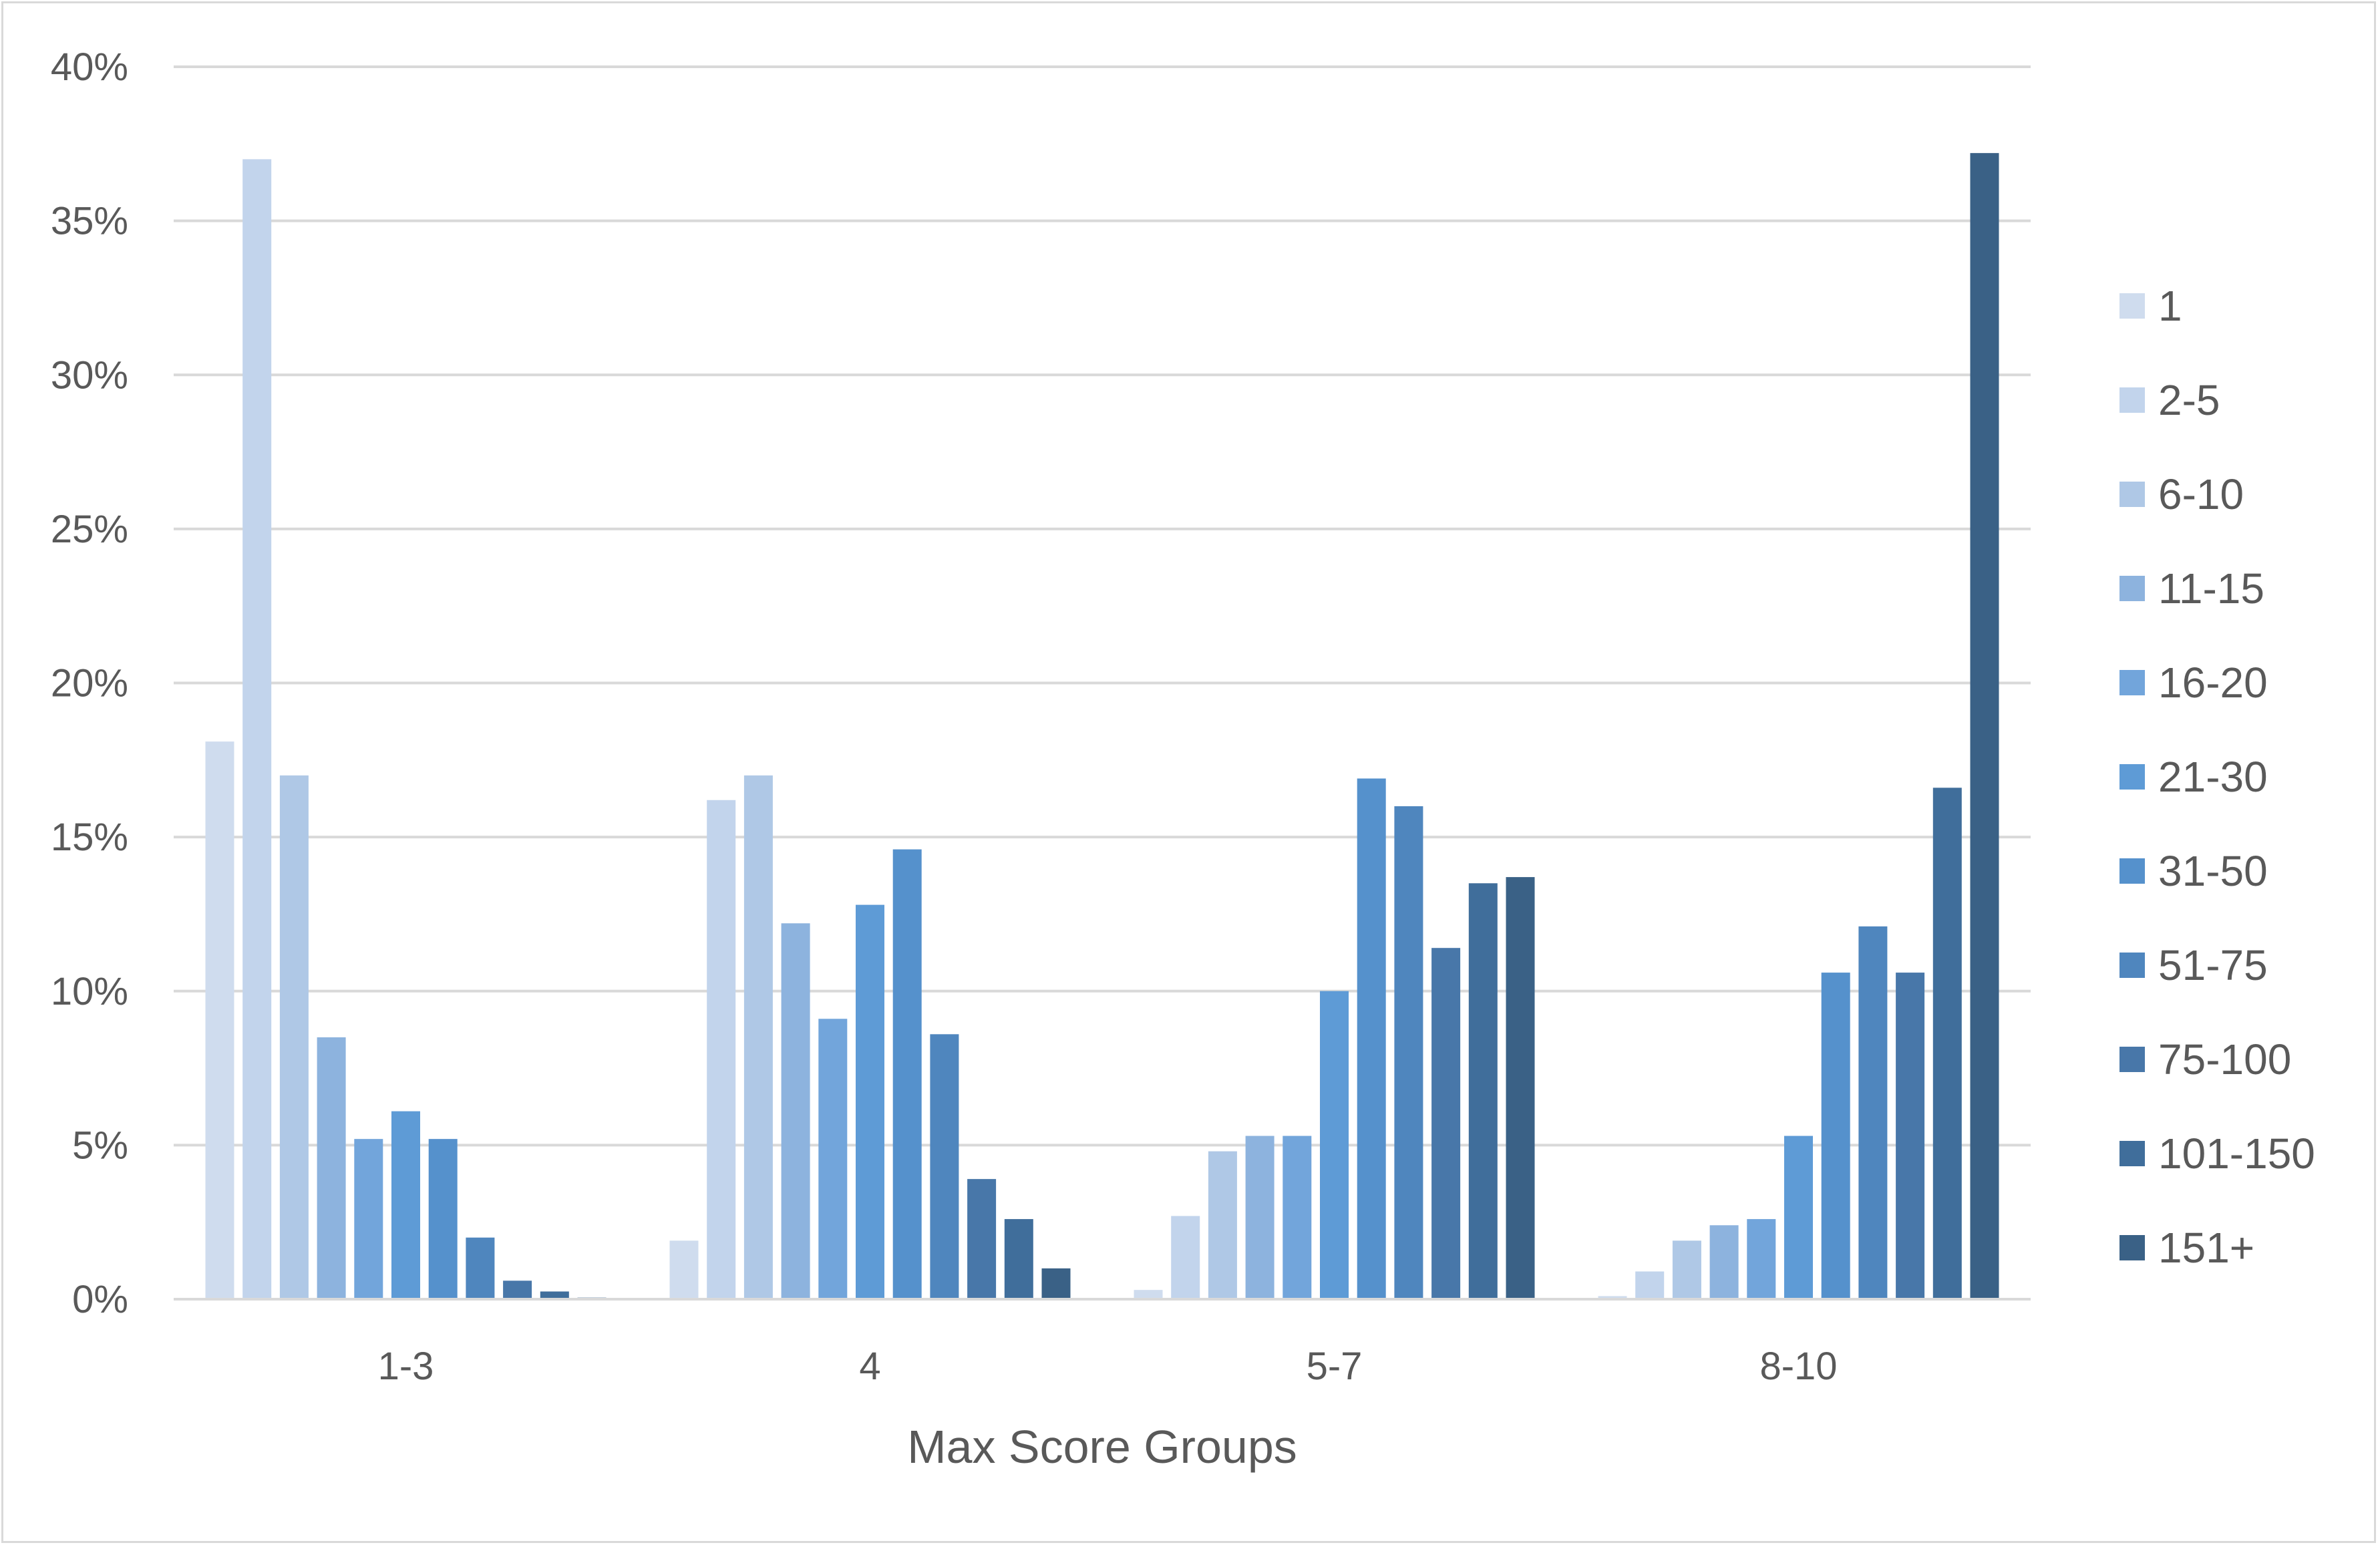  I want to click on x-tick-label: 1-3, so click(406, 1366).